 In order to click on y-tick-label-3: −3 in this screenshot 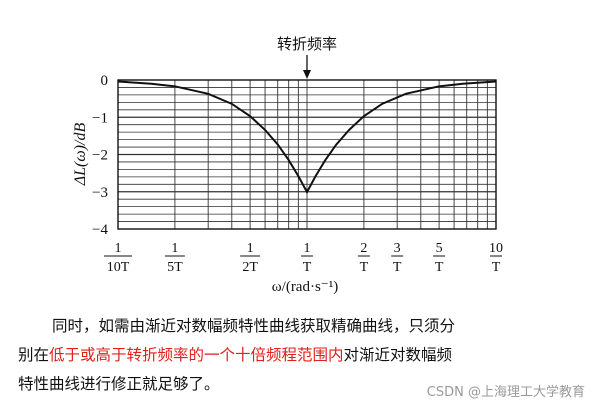, I will do `click(100, 193)`.